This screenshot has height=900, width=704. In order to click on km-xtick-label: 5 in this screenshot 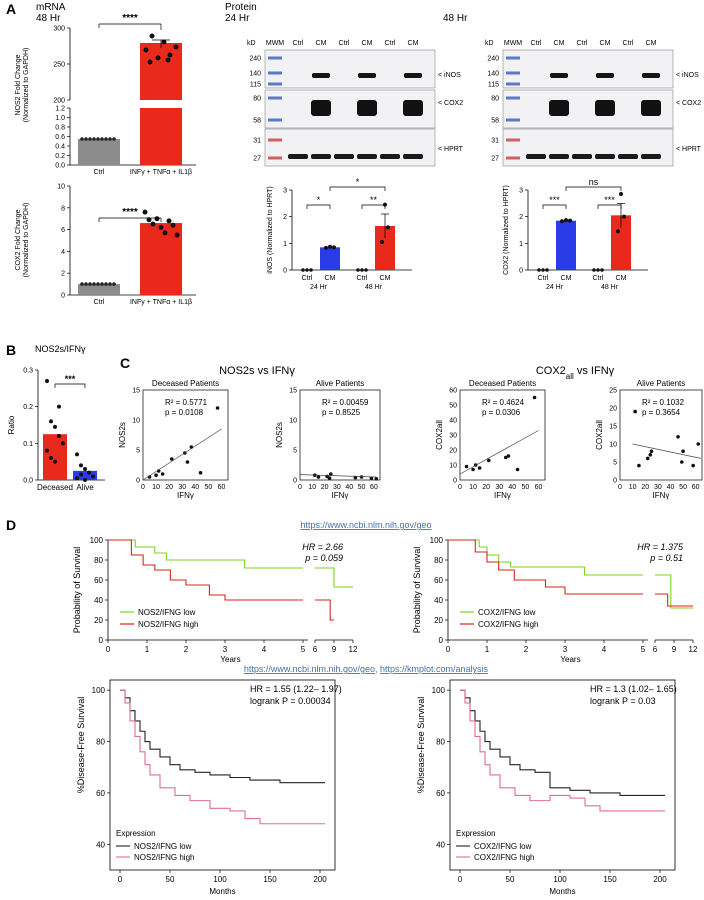, I will do `click(303, 649)`.